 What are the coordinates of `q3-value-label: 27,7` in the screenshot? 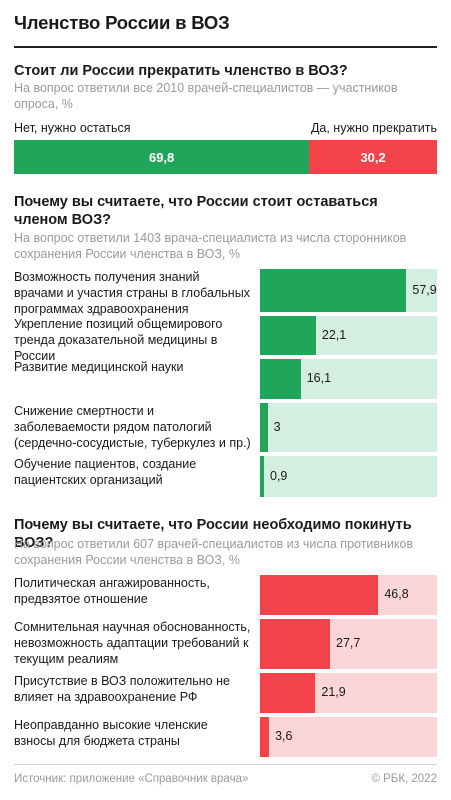 It's located at (348, 643).